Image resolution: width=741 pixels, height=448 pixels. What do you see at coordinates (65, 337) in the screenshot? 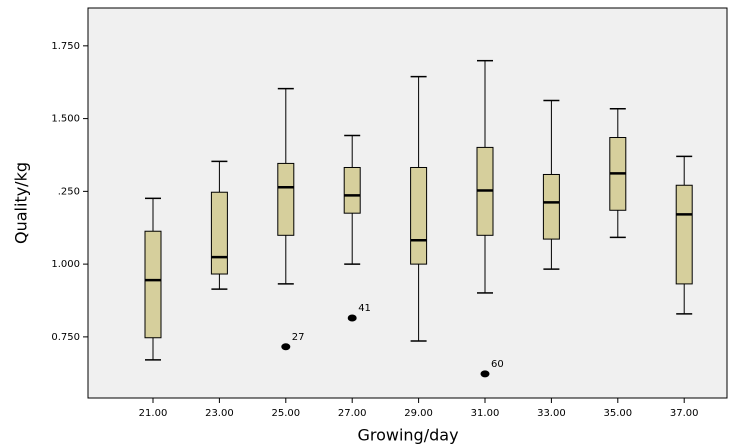
I see `y-tick-label: 0.750` at bounding box center [65, 337].